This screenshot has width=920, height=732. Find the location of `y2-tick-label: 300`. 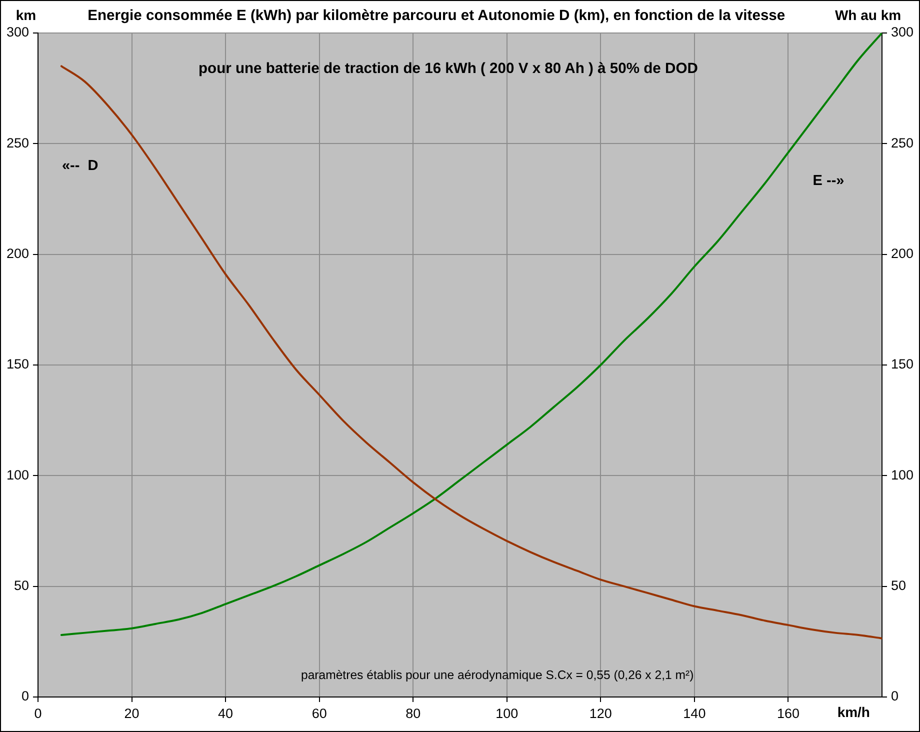

y2-tick-label: 300 is located at coordinates (902, 32).